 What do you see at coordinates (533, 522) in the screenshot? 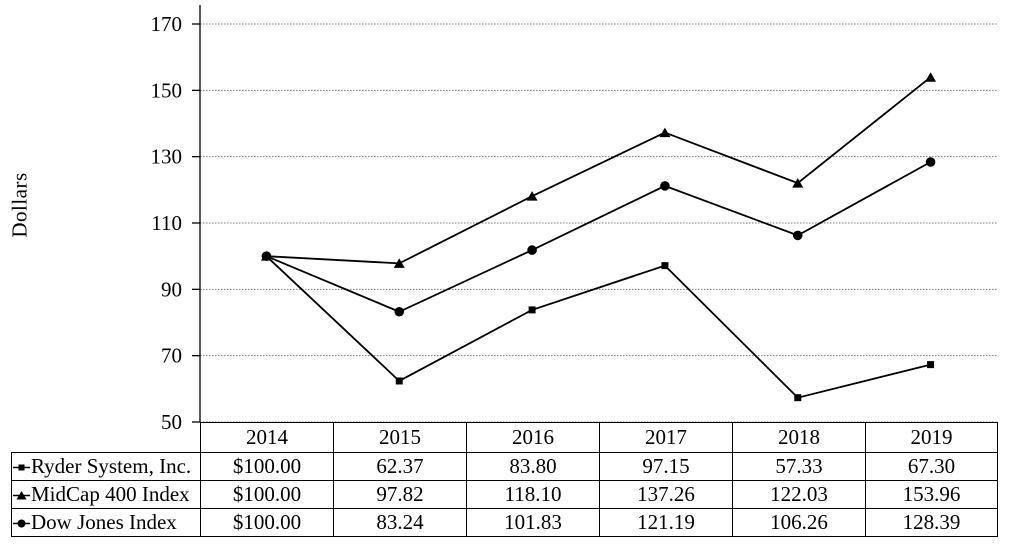
I see `series-value-cell: 101.83` at bounding box center [533, 522].